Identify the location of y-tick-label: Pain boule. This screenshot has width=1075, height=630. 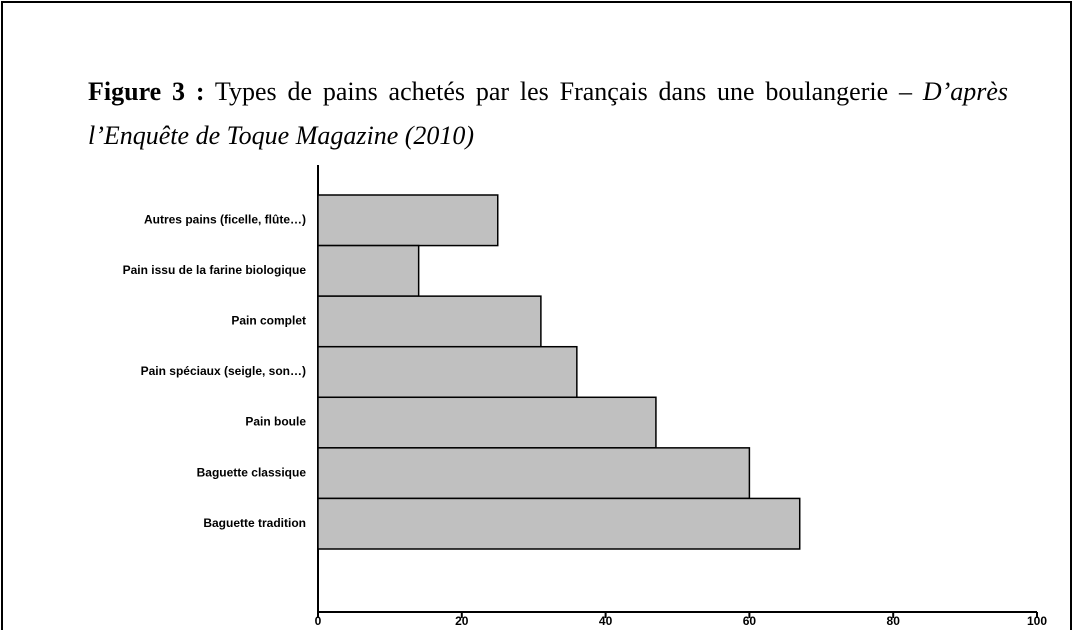
(275, 422).